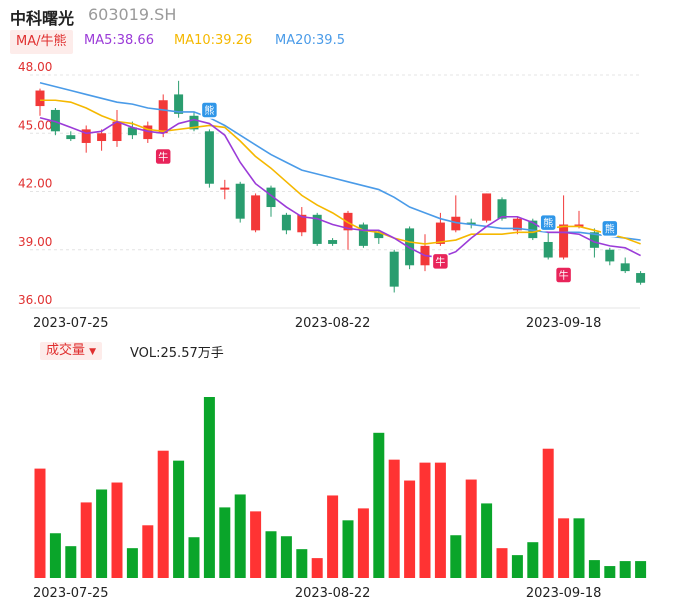  What do you see at coordinates (35, 242) in the screenshot?
I see `y-tick-label: 39.00` at bounding box center [35, 242].